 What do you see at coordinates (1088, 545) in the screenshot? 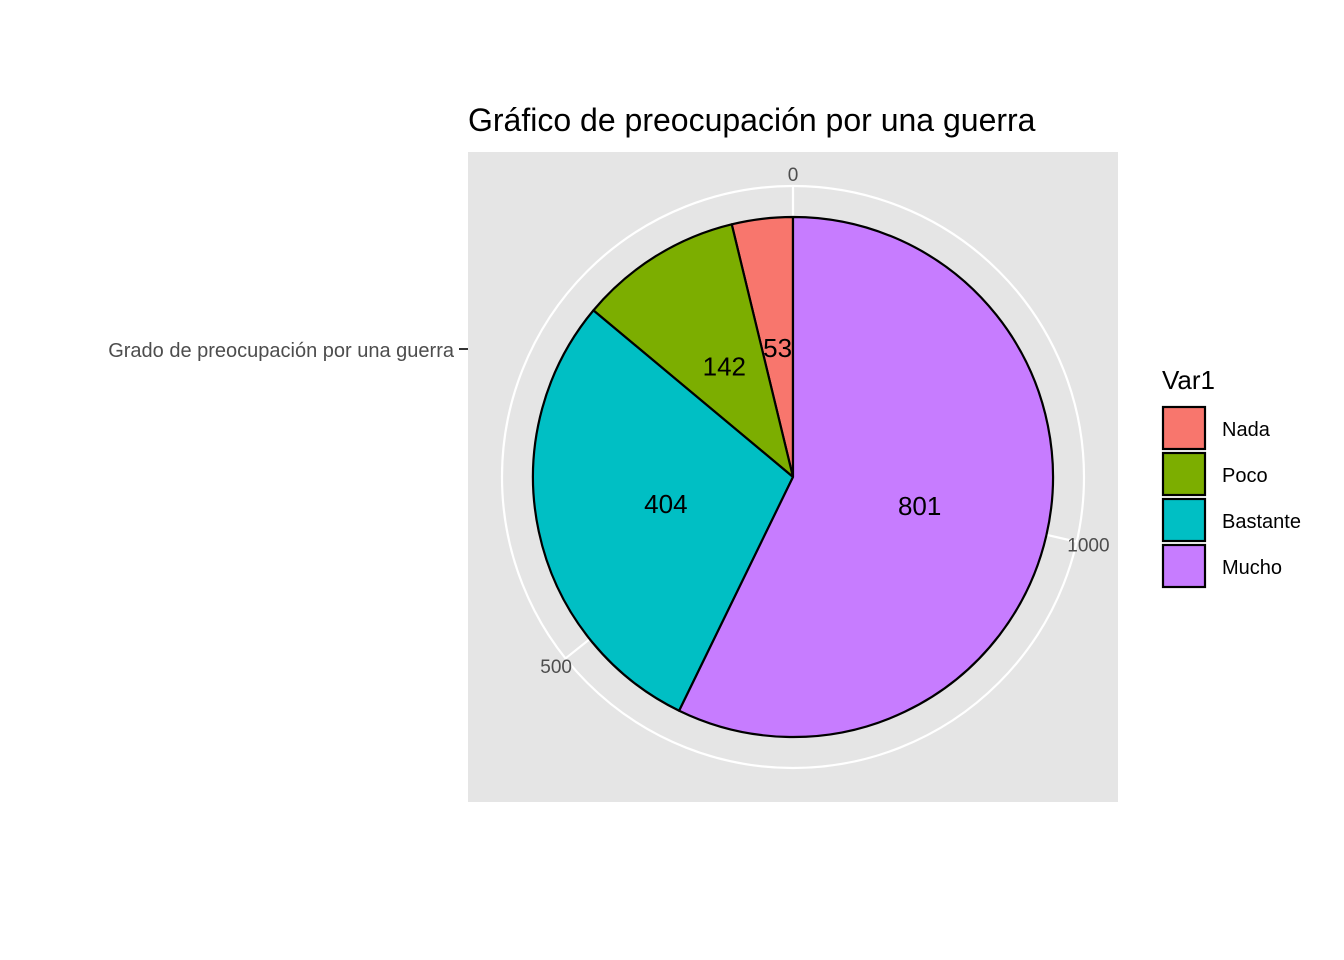
I see `angular-tick-label: 1000` at bounding box center [1088, 545].